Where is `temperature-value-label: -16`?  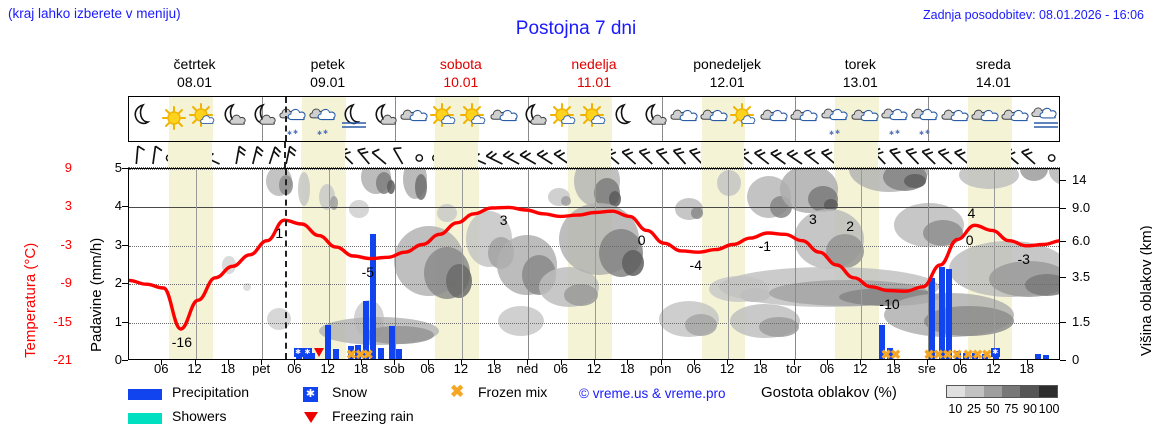
temperature-value-label: -16 is located at coordinates (181, 342).